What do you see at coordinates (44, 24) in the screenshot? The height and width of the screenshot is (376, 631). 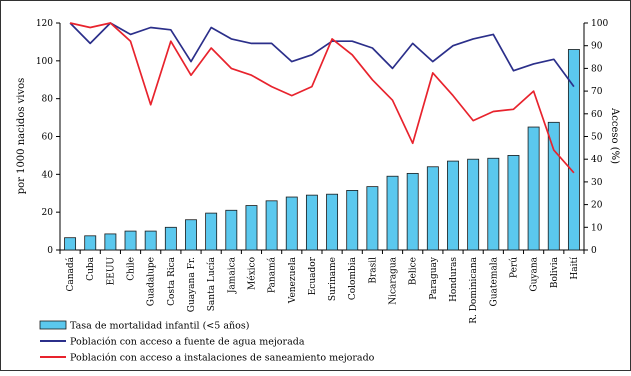 I see `y-tick-label: 120` at bounding box center [44, 24].